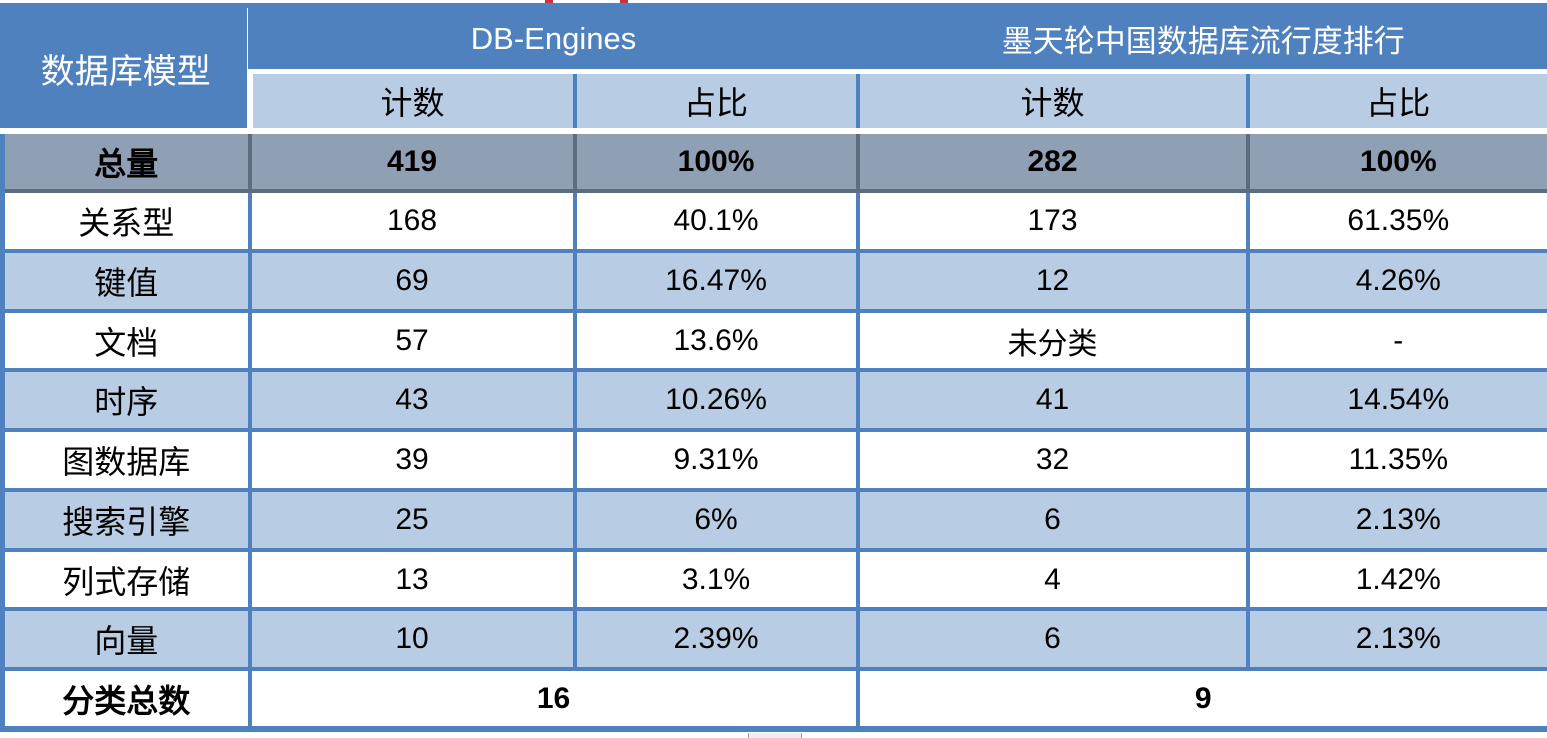  Describe the element at coordinates (1052, 400) in the screenshot. I see `cell-mt-count: 41` at that location.